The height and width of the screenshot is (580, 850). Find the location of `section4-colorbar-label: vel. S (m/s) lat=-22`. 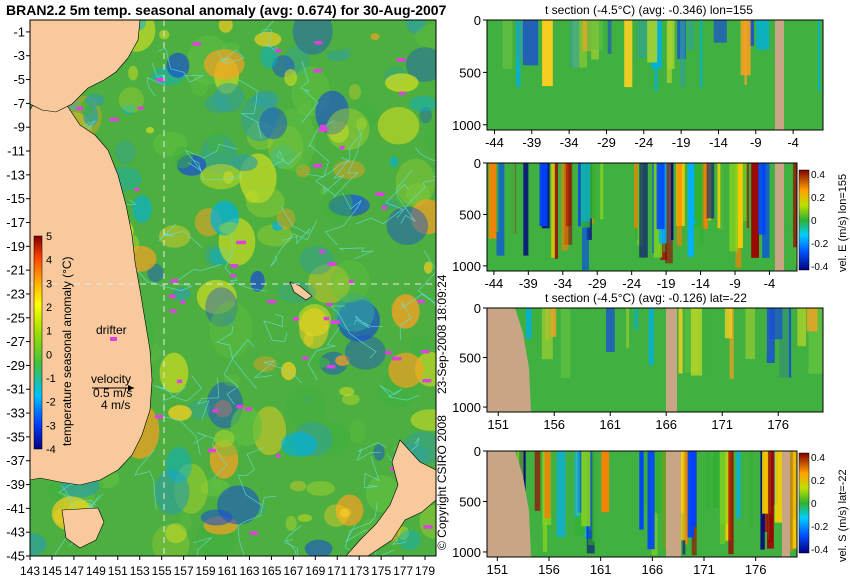

section4-colorbar-label: vel. S (m/s) lat=-22 is located at coordinates (843, 515).